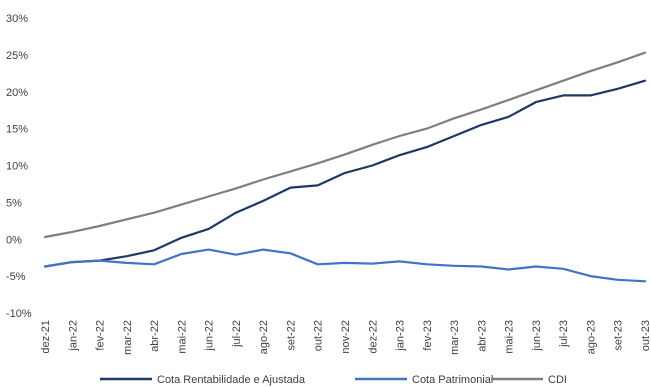 This screenshot has height=387, width=651. I want to click on y-tick-label: 25%, so click(17, 56).